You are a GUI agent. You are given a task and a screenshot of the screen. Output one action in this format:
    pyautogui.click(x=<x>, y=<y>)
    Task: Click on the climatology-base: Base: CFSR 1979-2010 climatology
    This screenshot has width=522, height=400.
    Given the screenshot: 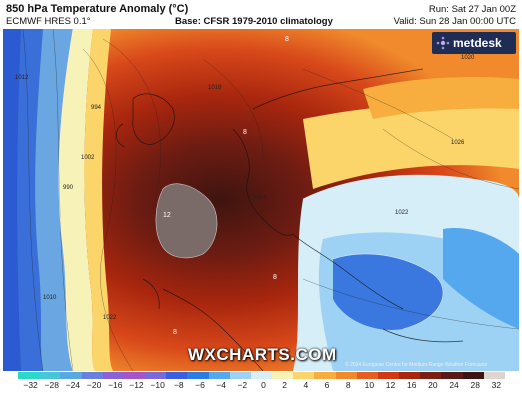 What is the action you would take?
    pyautogui.click(x=254, y=21)
    